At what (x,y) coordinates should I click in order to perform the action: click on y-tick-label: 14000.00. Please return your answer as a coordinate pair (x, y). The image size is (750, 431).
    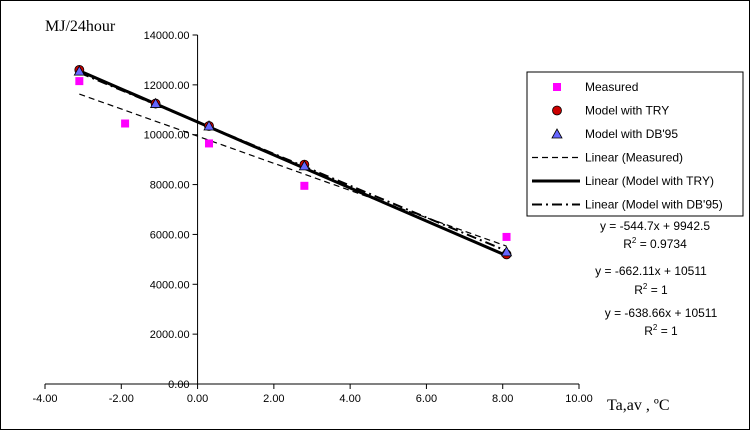
    Looking at the image, I should click on (167, 36).